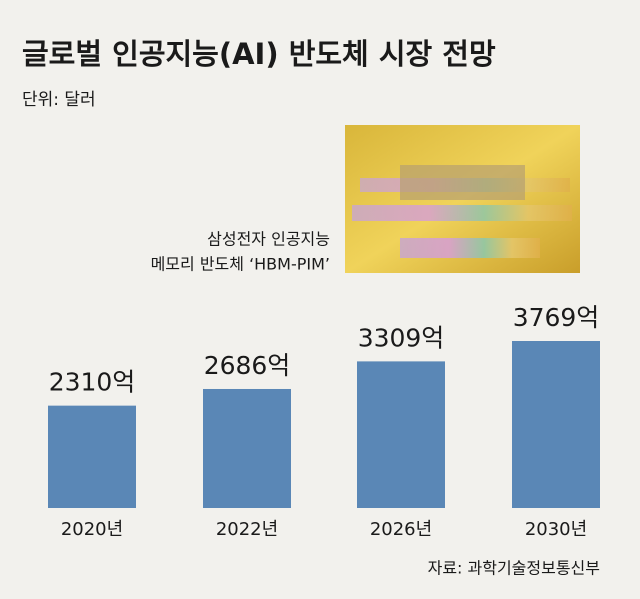  I want to click on x-tick-label: 2030년, so click(556, 529).